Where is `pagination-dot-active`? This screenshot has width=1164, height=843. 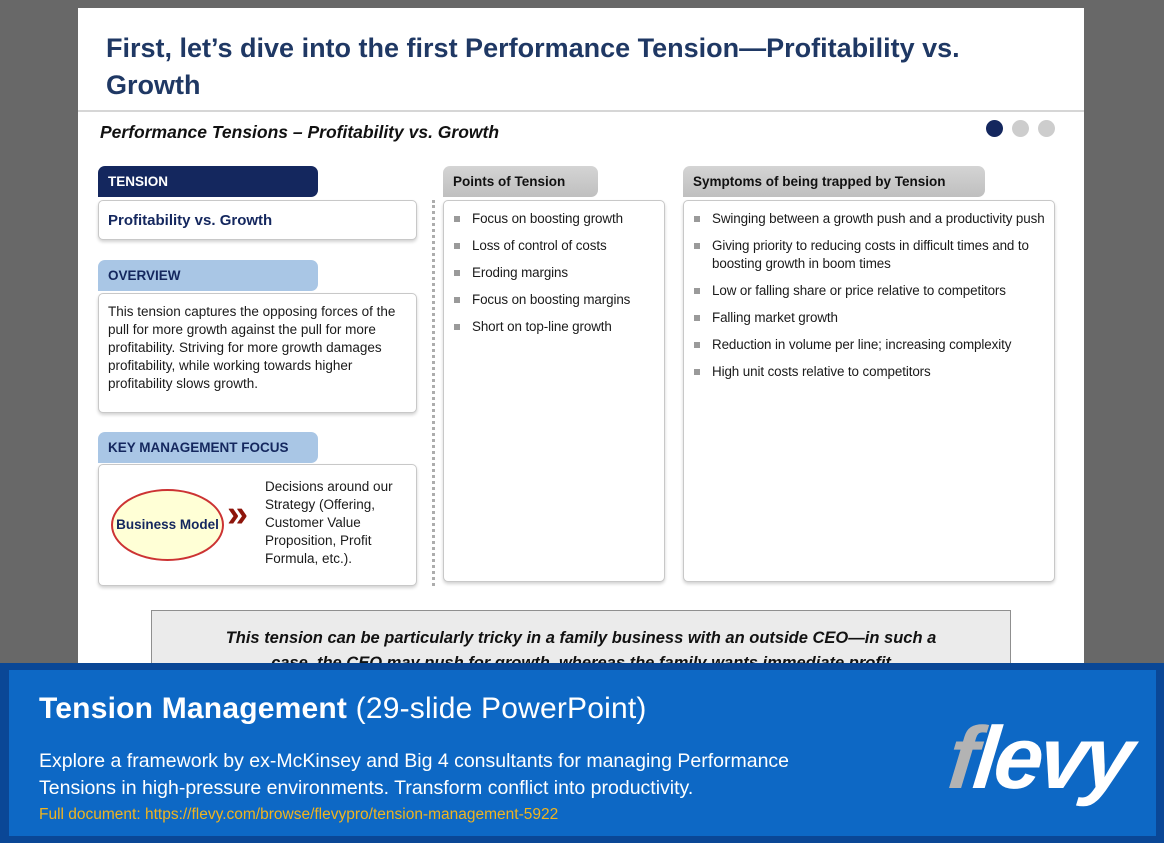 pagination-dot-active is located at coordinates (994, 128).